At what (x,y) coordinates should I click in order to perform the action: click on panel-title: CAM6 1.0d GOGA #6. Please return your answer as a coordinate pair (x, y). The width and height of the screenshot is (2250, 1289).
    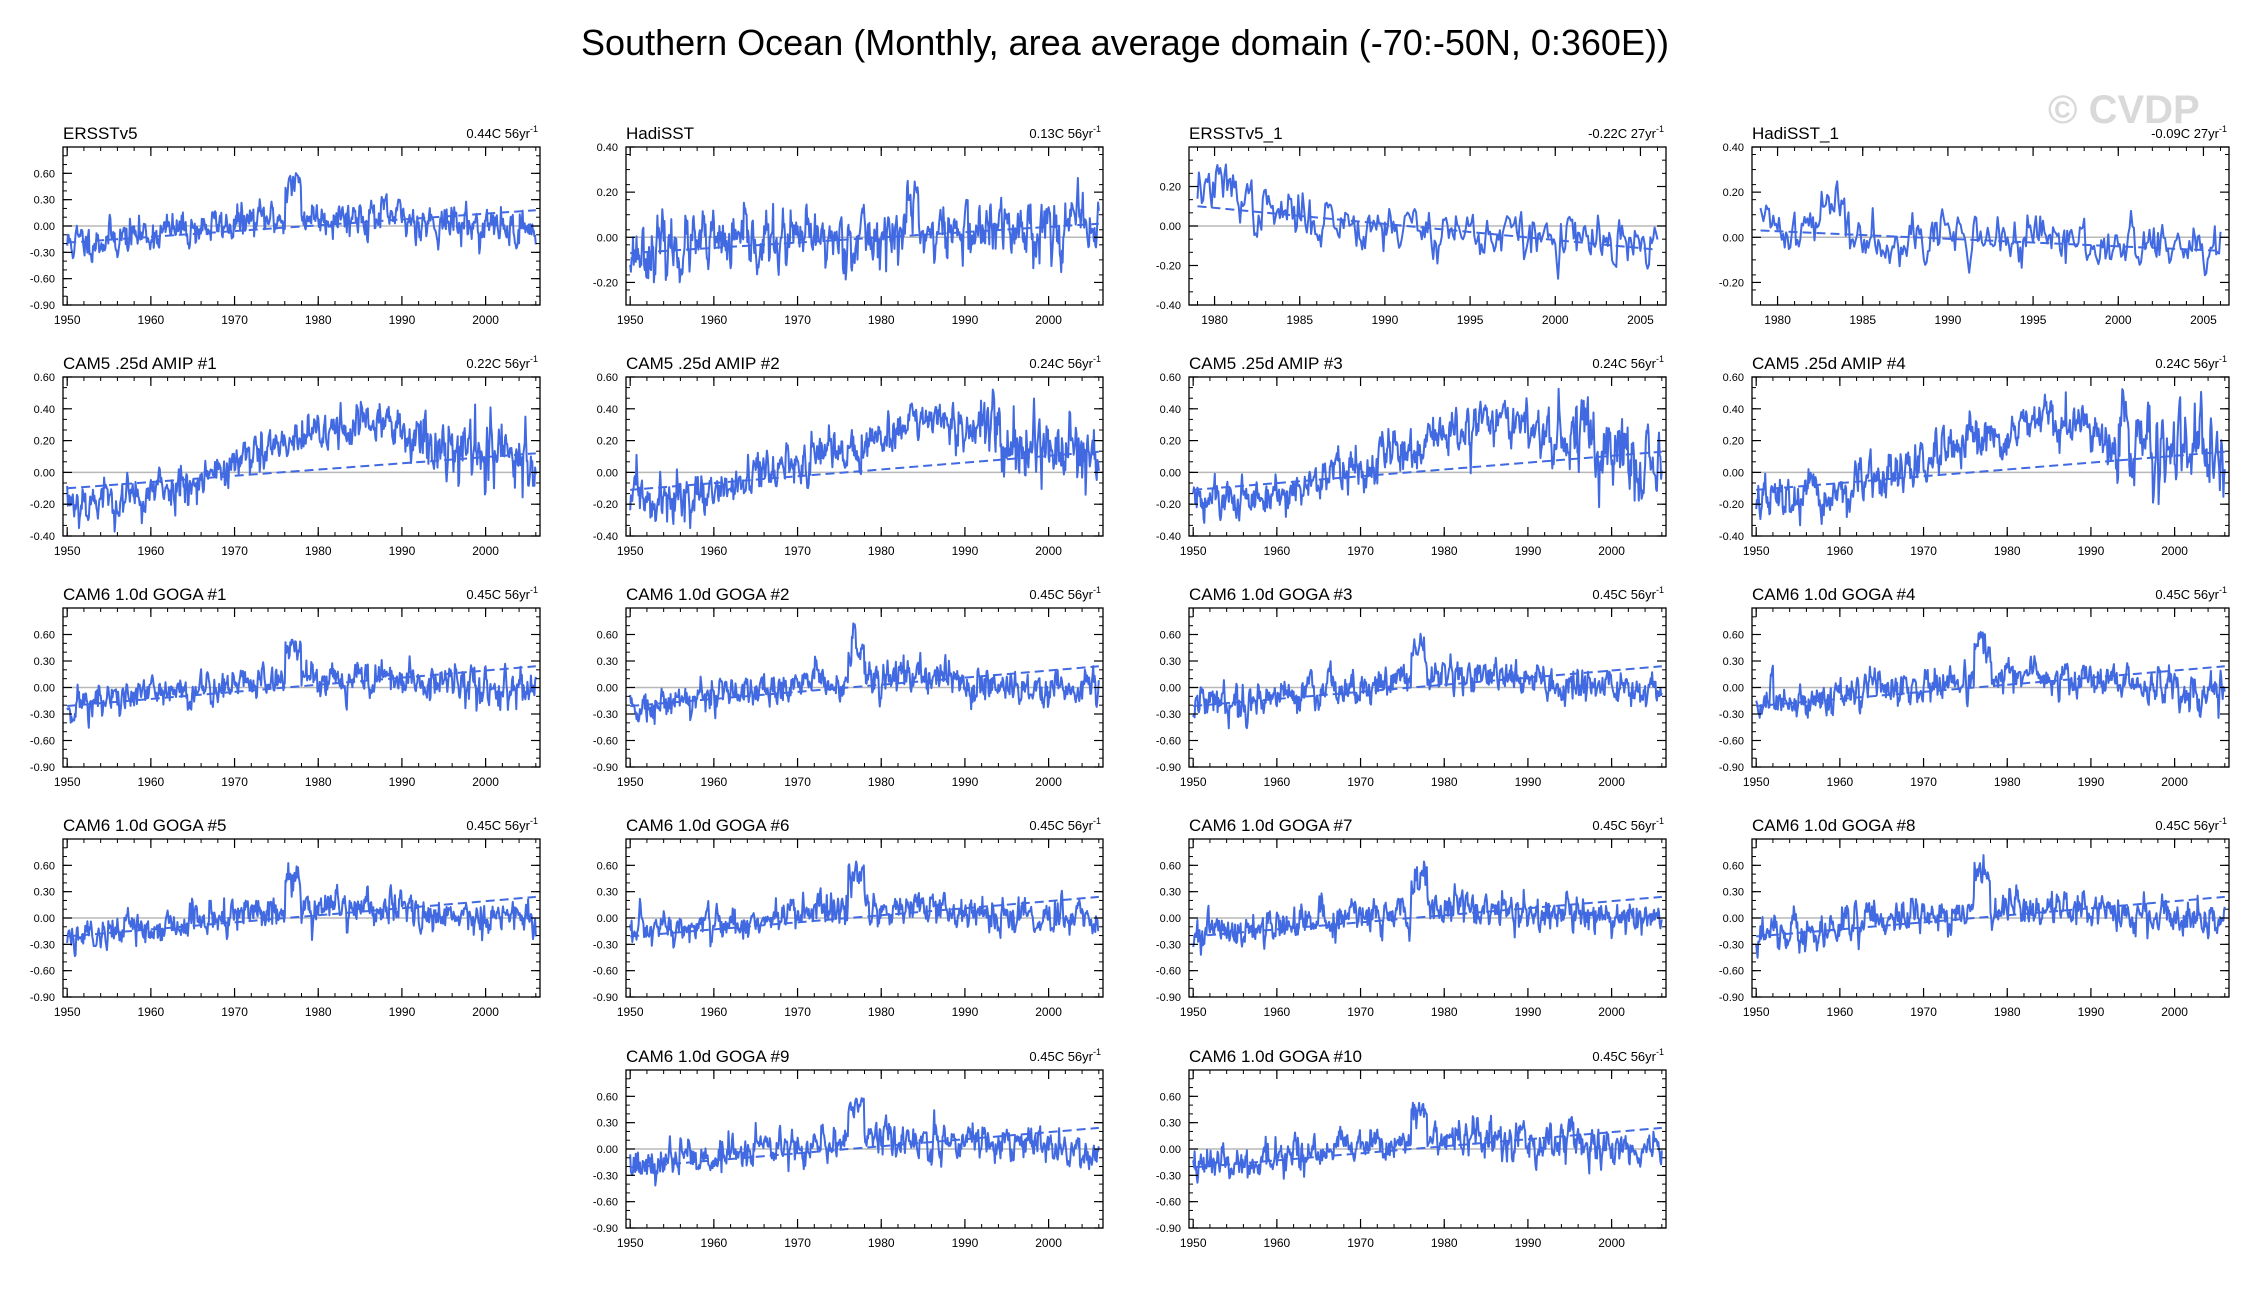
    Looking at the image, I should click on (707, 825).